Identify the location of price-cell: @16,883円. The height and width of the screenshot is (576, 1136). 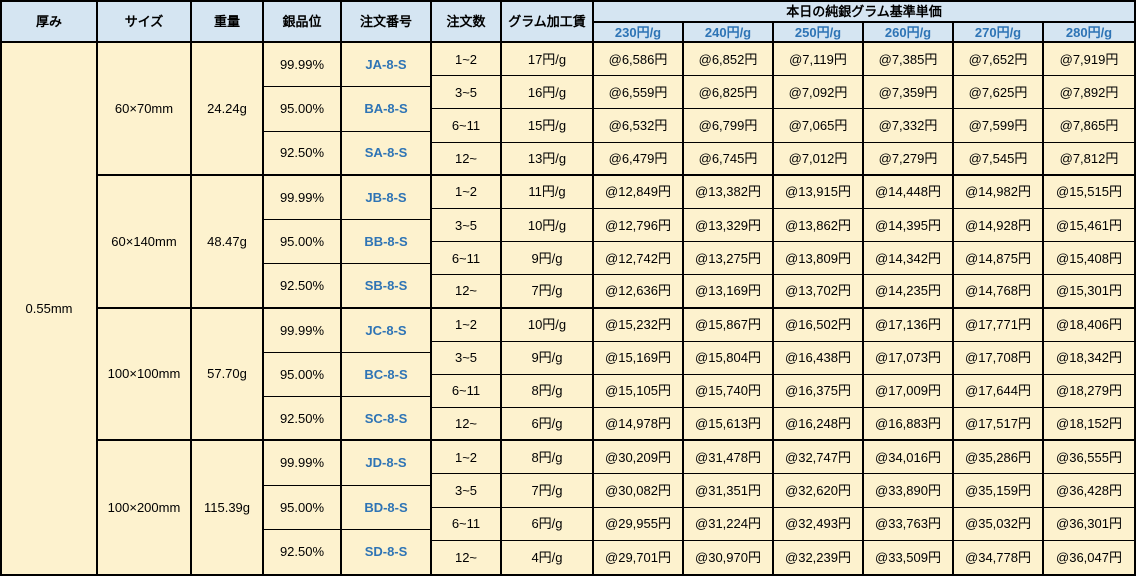
(909, 425).